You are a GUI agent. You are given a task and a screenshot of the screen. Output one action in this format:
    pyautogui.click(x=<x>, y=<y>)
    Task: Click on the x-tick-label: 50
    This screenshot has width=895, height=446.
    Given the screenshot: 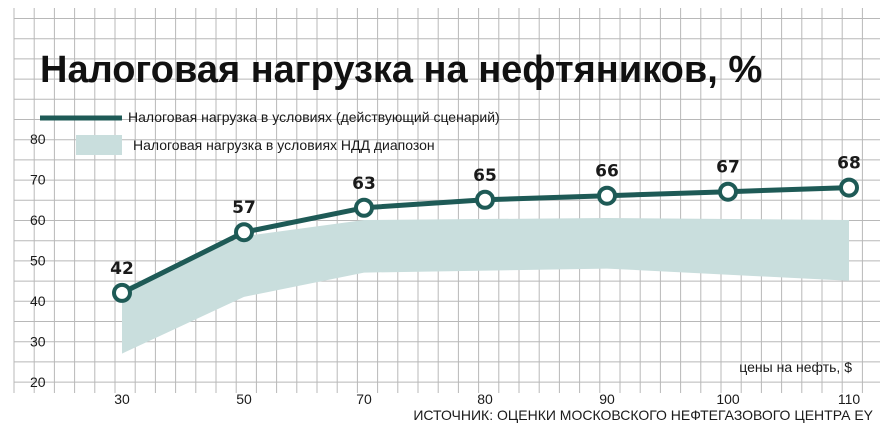 What is the action you would take?
    pyautogui.click(x=244, y=399)
    